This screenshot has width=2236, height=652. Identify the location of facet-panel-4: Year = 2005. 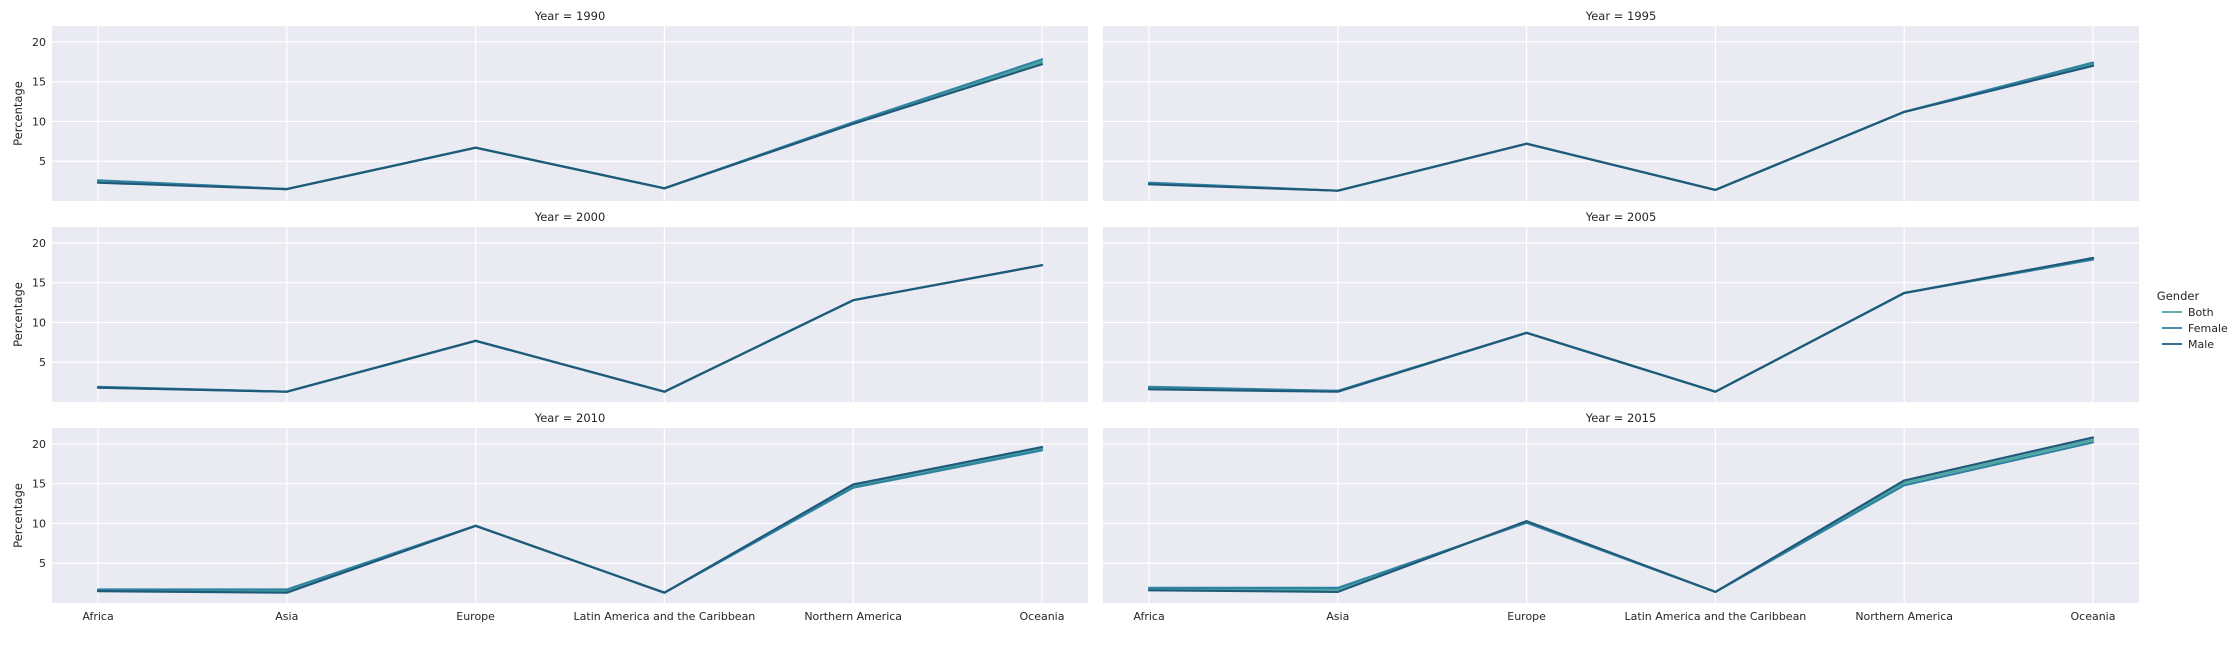
(1621, 306).